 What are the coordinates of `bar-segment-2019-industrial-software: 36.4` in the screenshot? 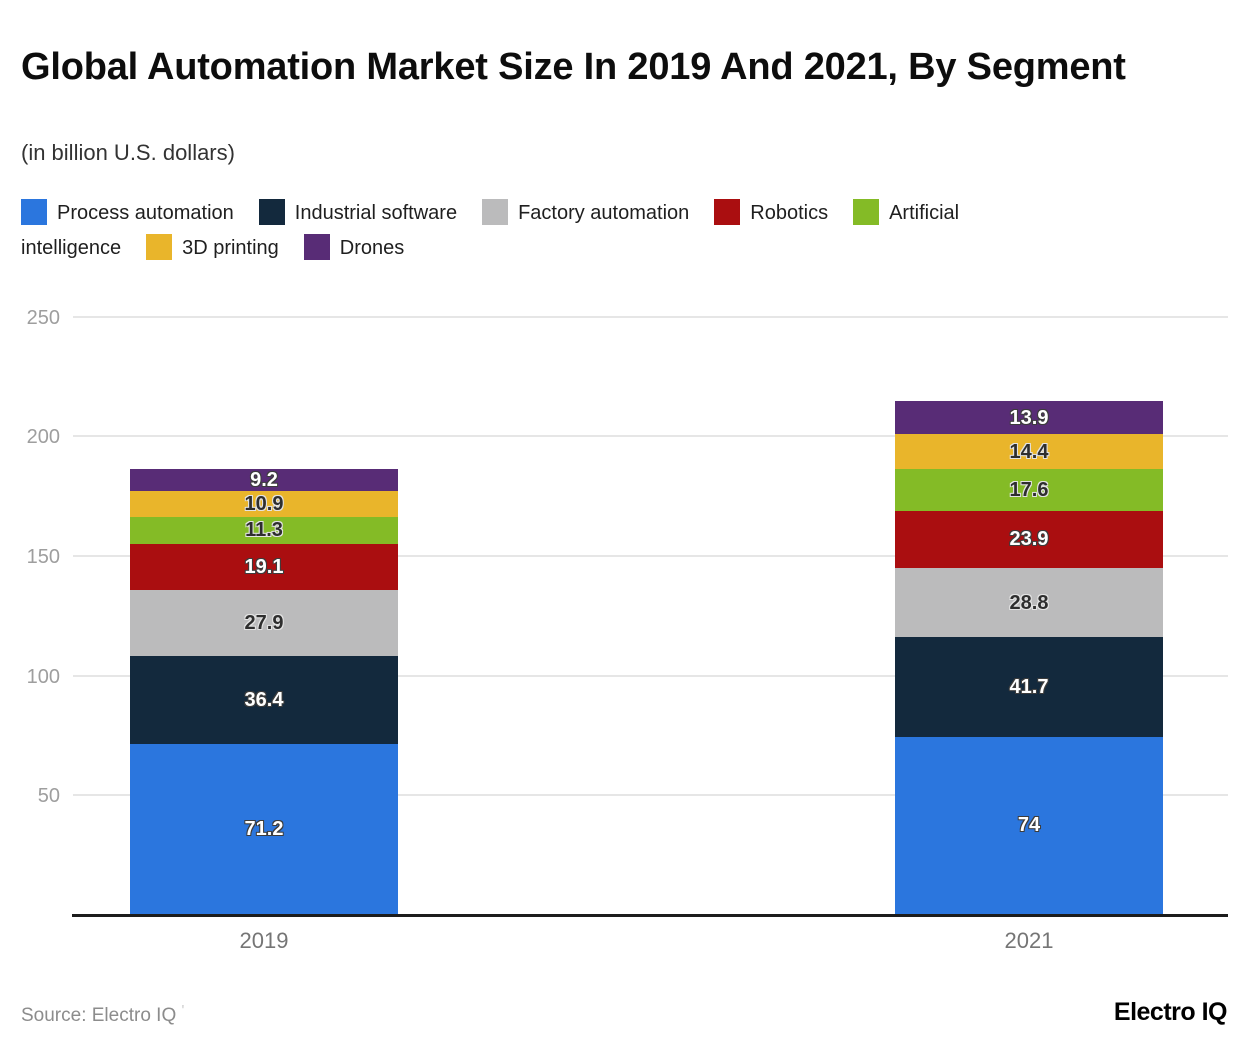 It's located at (264, 700).